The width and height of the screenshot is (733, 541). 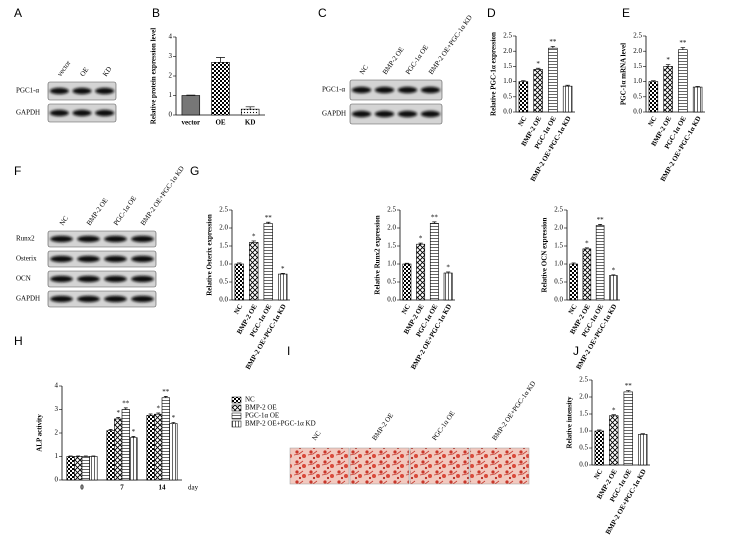 I want to click on panel-letter: B, so click(x=156, y=13).